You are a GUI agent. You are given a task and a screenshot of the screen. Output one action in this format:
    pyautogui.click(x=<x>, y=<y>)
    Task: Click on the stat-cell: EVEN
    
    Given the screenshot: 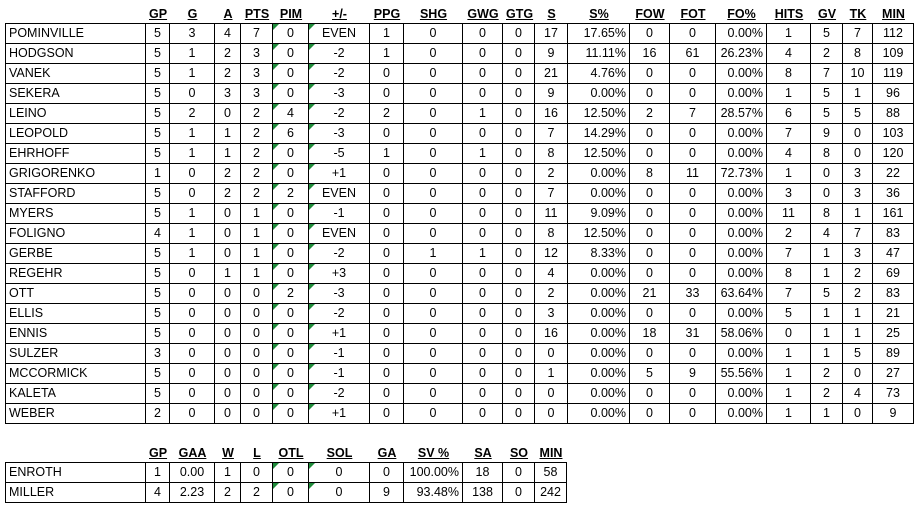 What is the action you would take?
    pyautogui.click(x=339, y=193)
    